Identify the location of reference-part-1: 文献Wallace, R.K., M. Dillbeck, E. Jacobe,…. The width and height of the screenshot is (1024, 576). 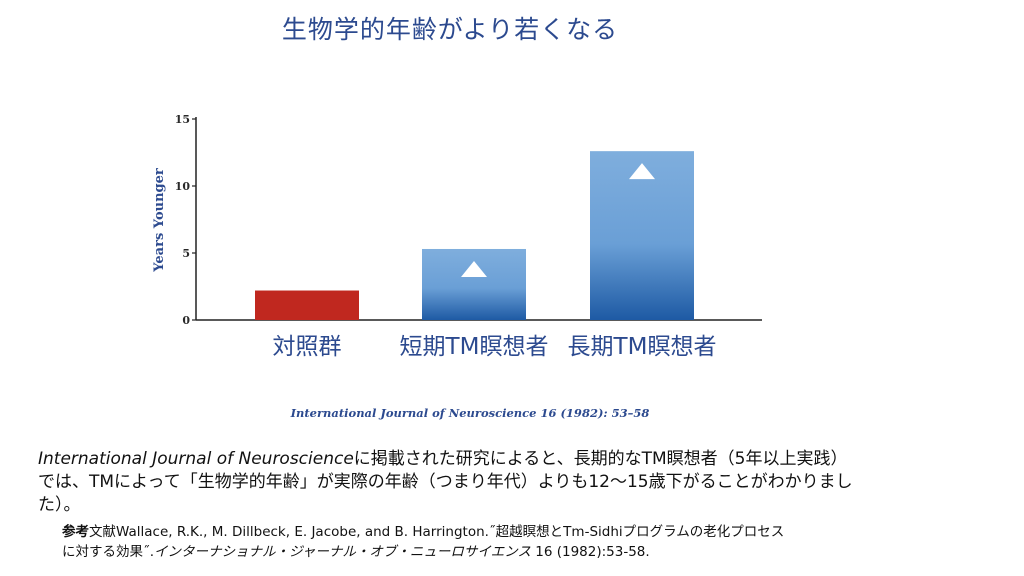
(437, 532).